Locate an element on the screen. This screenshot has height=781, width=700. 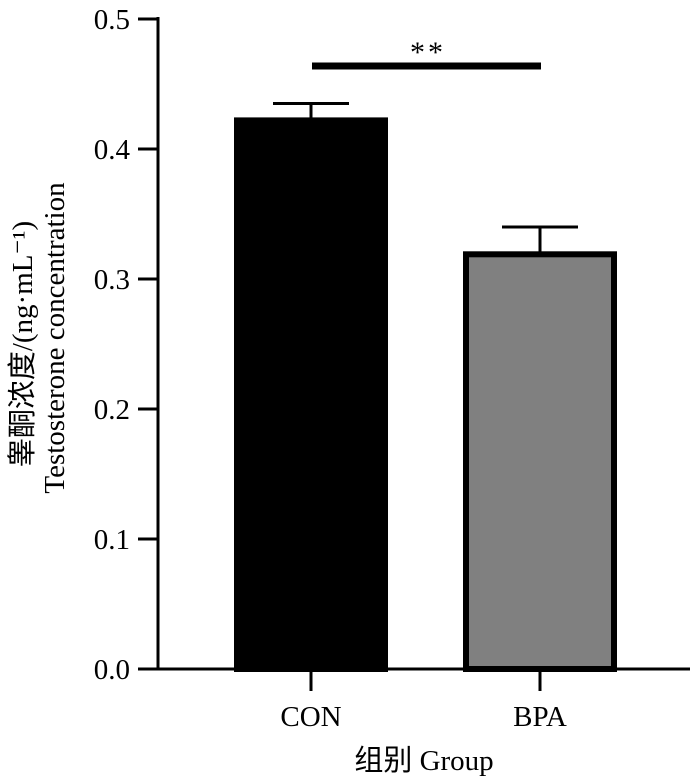
y-tick-label: 0.1 is located at coordinates (112, 540).